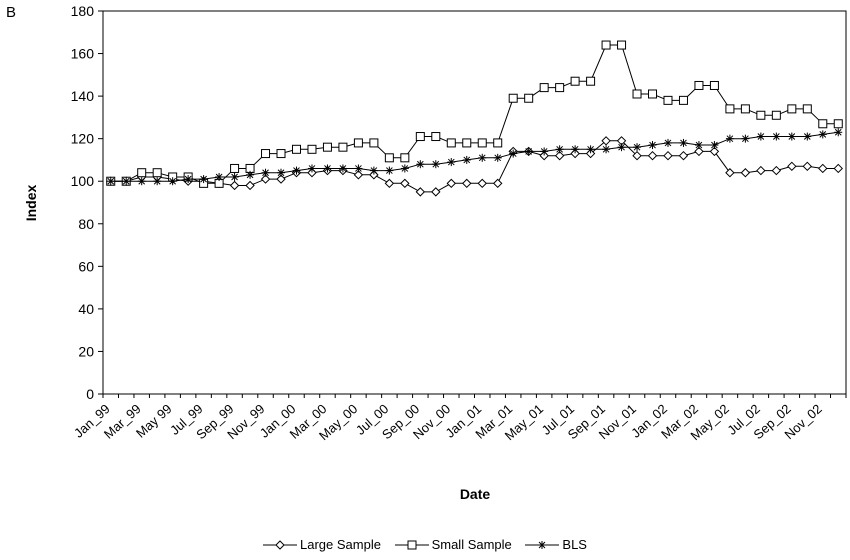  What do you see at coordinates (86, 266) in the screenshot?
I see `y-tick-label: 60` at bounding box center [86, 266].